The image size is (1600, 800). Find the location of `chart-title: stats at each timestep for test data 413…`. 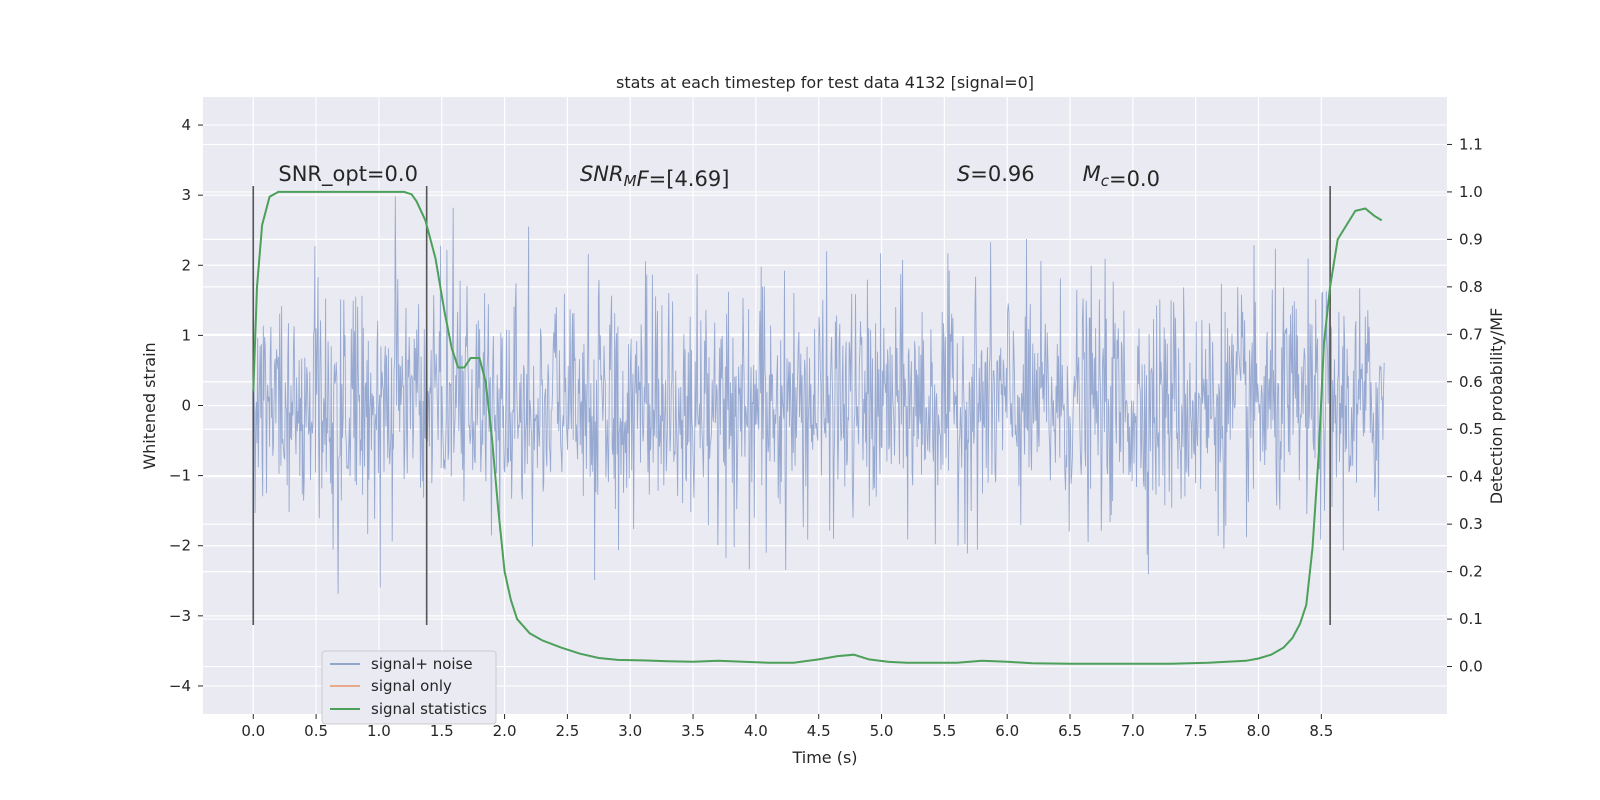

chart-title: stats at each timestep for test data 413… is located at coordinates (825, 82).